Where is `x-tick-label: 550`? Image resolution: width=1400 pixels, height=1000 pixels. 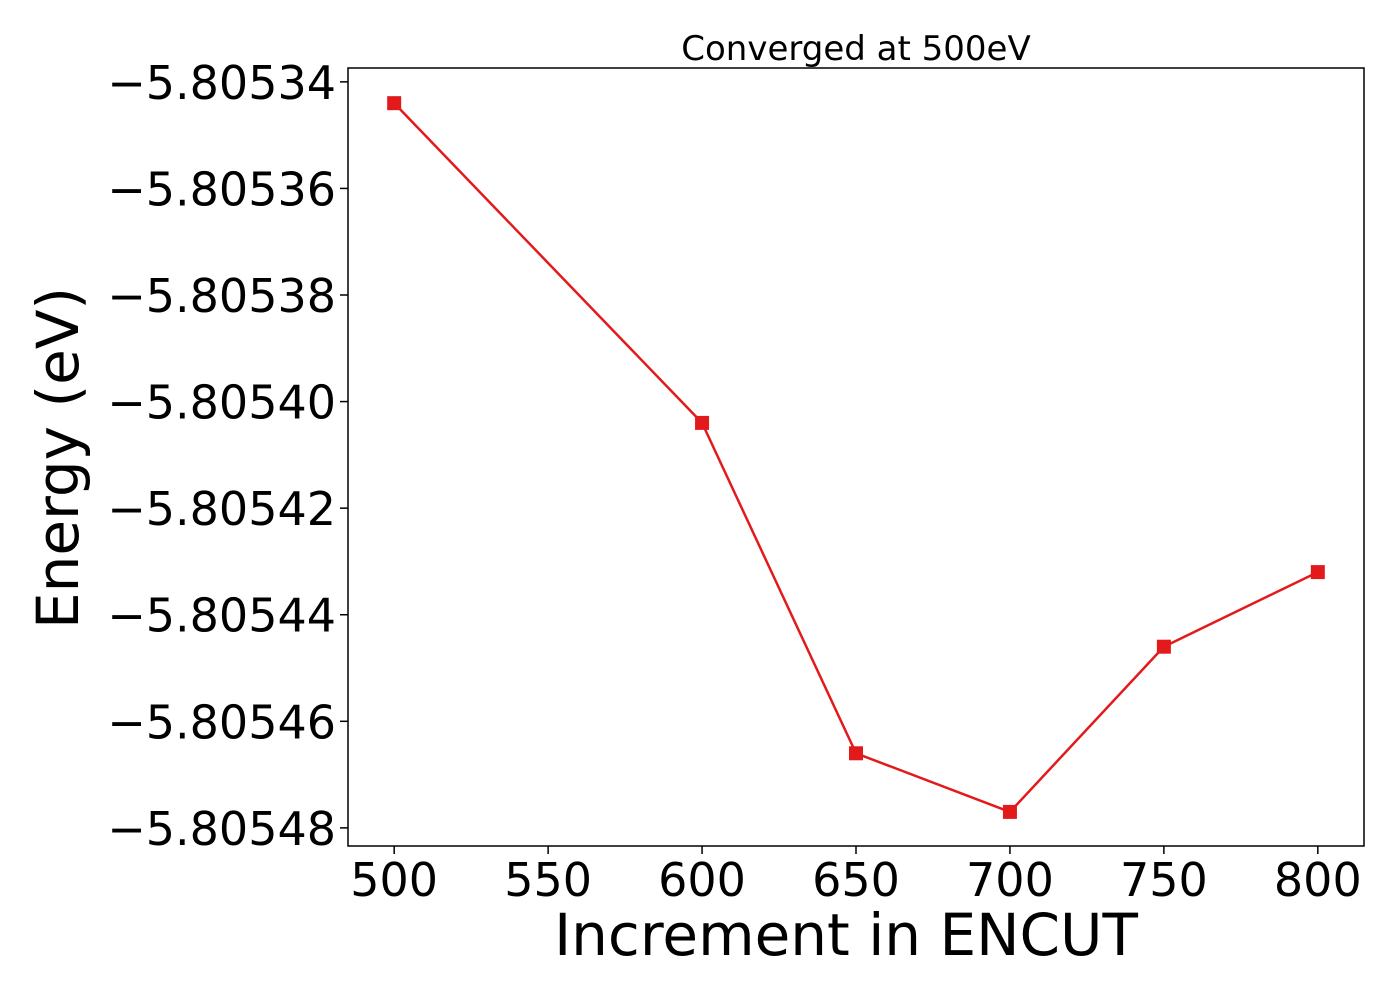 x-tick-label: 550 is located at coordinates (548, 880).